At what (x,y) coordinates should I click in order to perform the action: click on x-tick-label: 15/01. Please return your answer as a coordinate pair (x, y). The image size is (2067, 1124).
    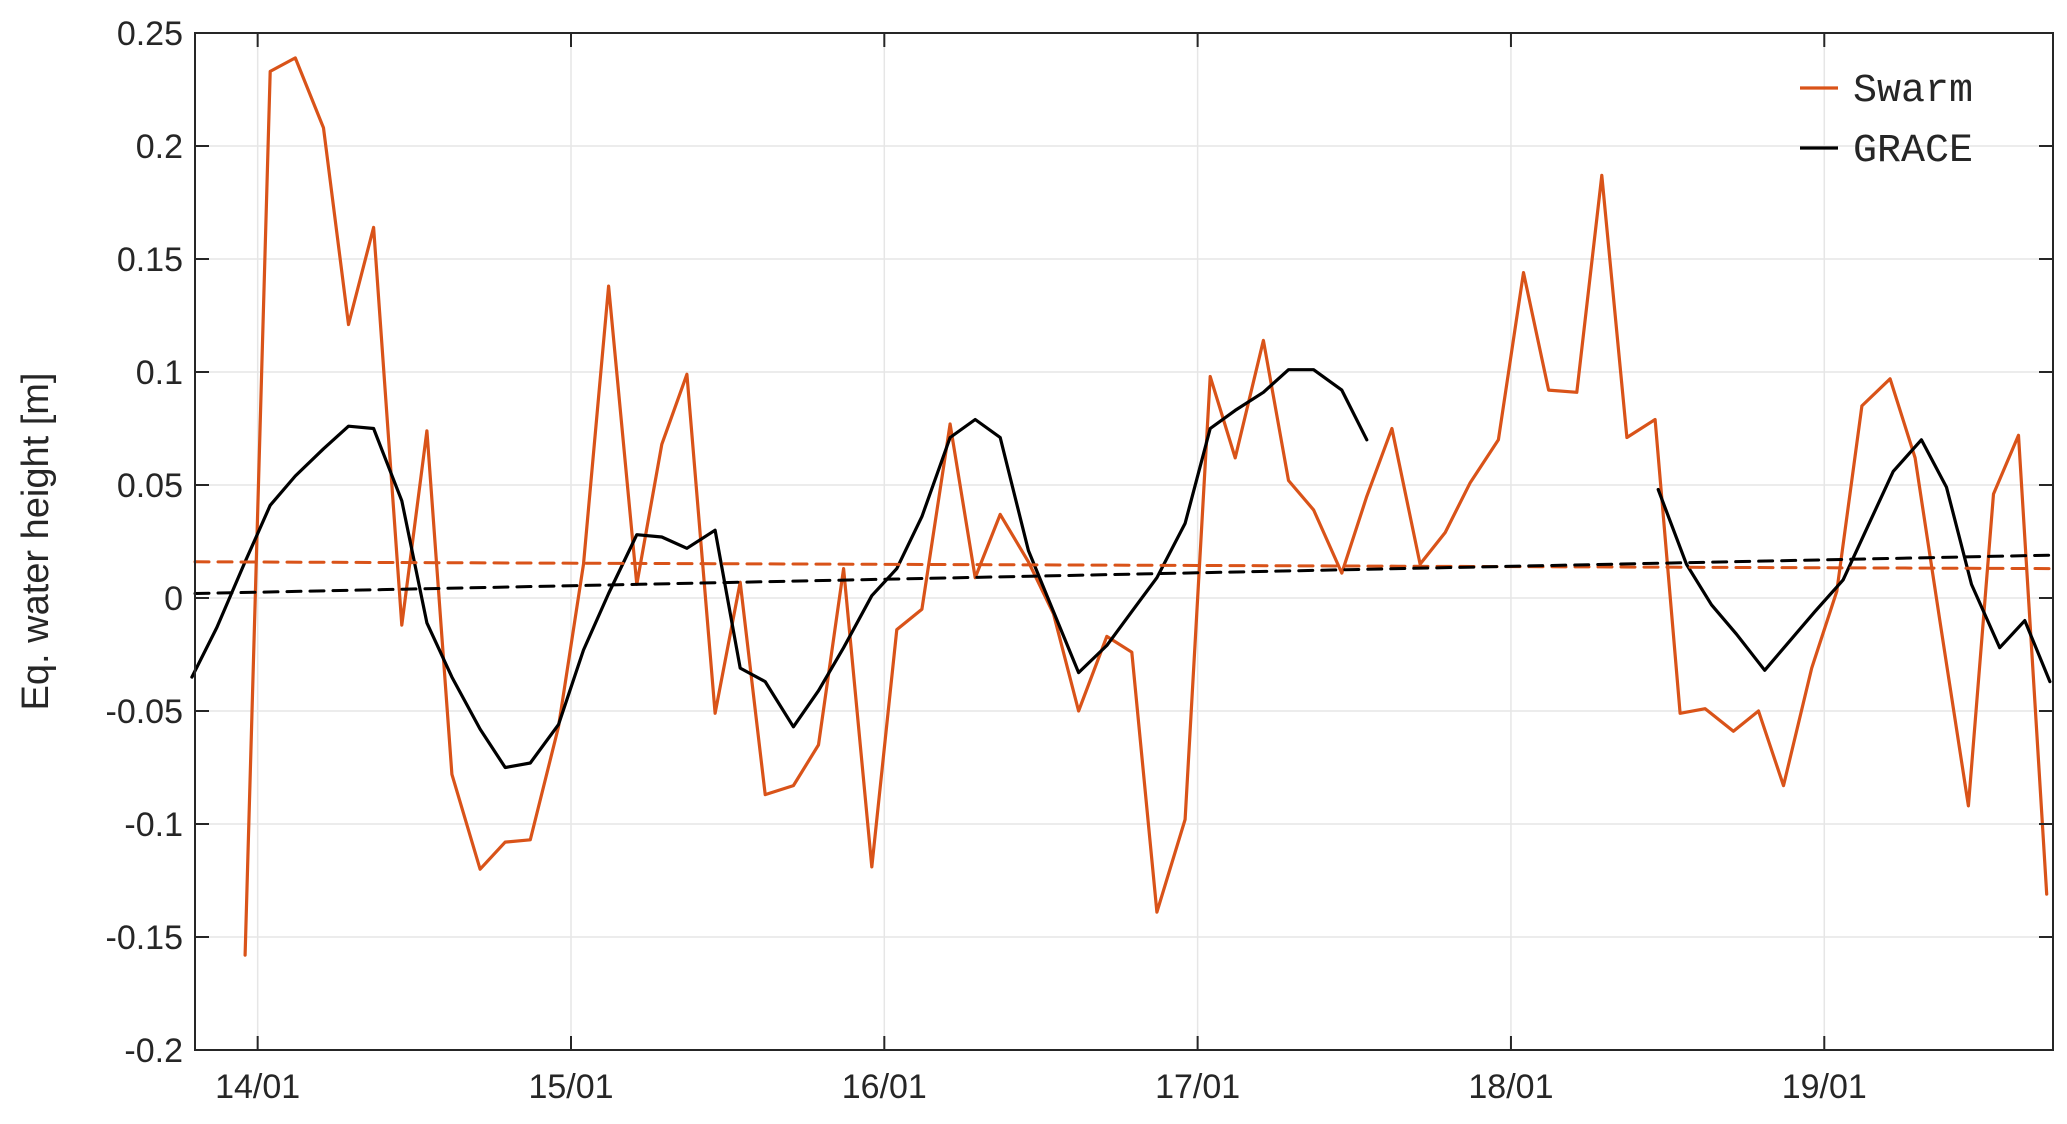
    Looking at the image, I should click on (570, 1087).